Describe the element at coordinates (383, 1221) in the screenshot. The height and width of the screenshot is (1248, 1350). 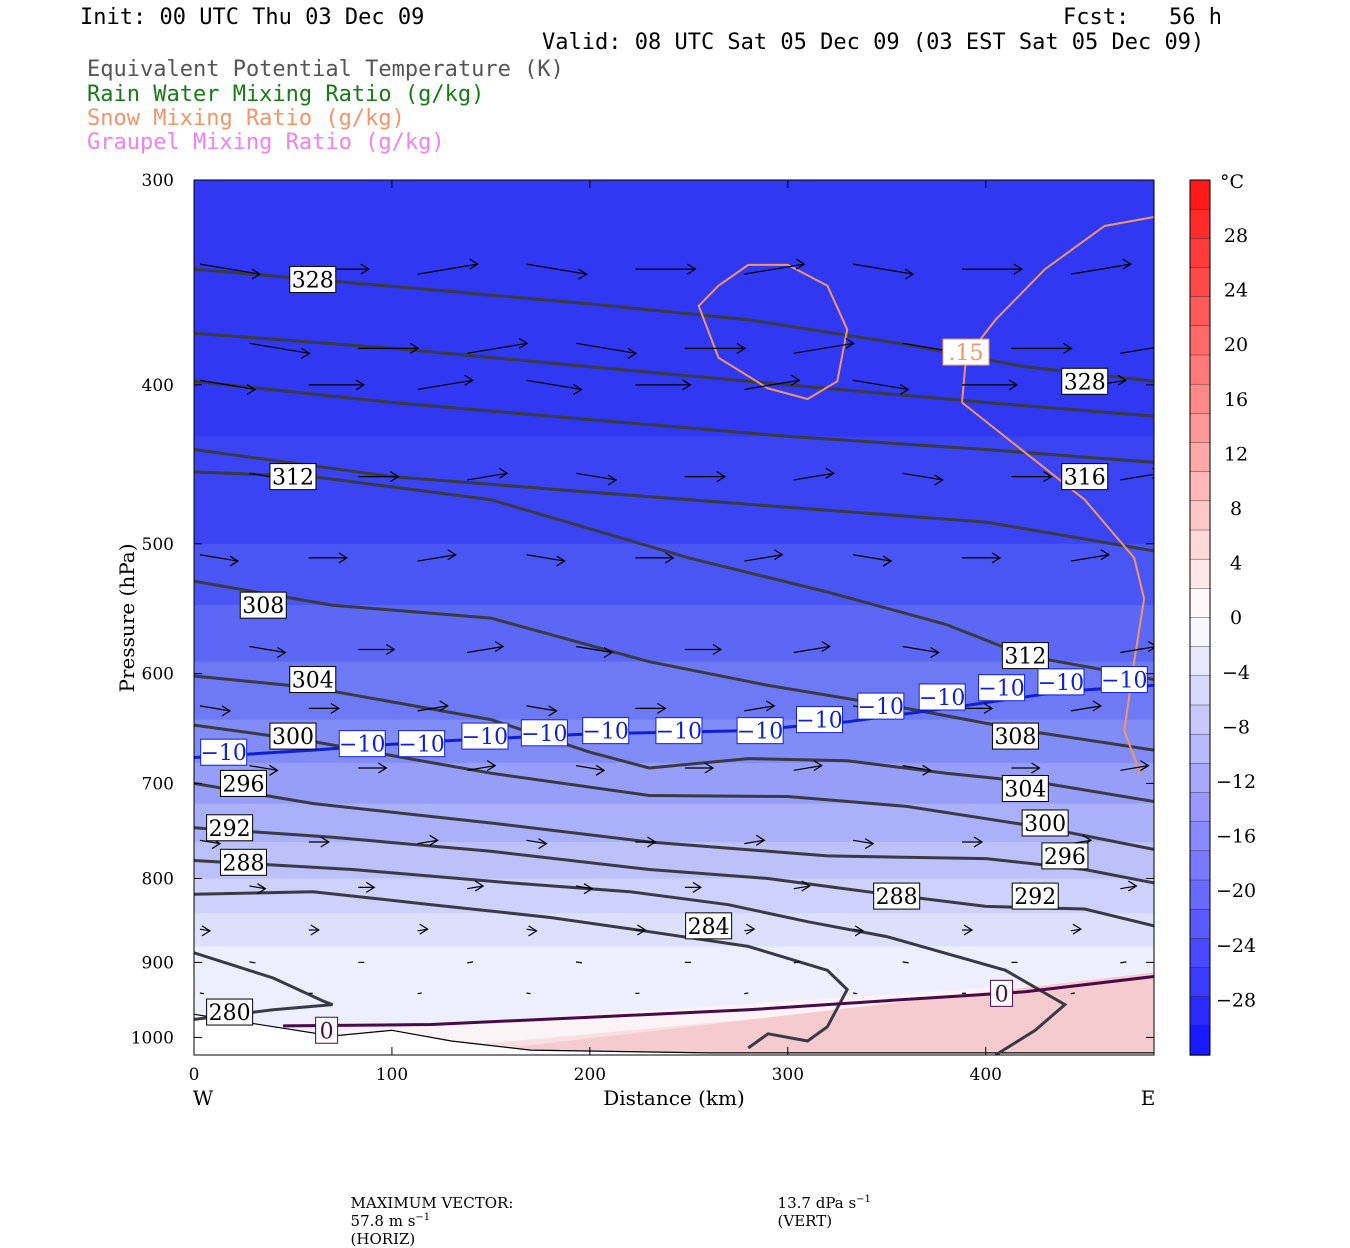
I see `horiz-value: 57.8 m s` at that location.